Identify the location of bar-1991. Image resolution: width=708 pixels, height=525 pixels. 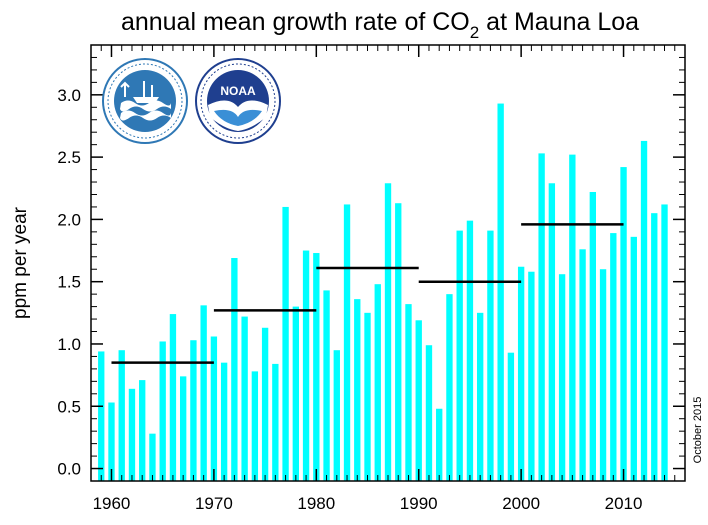
(429, 413).